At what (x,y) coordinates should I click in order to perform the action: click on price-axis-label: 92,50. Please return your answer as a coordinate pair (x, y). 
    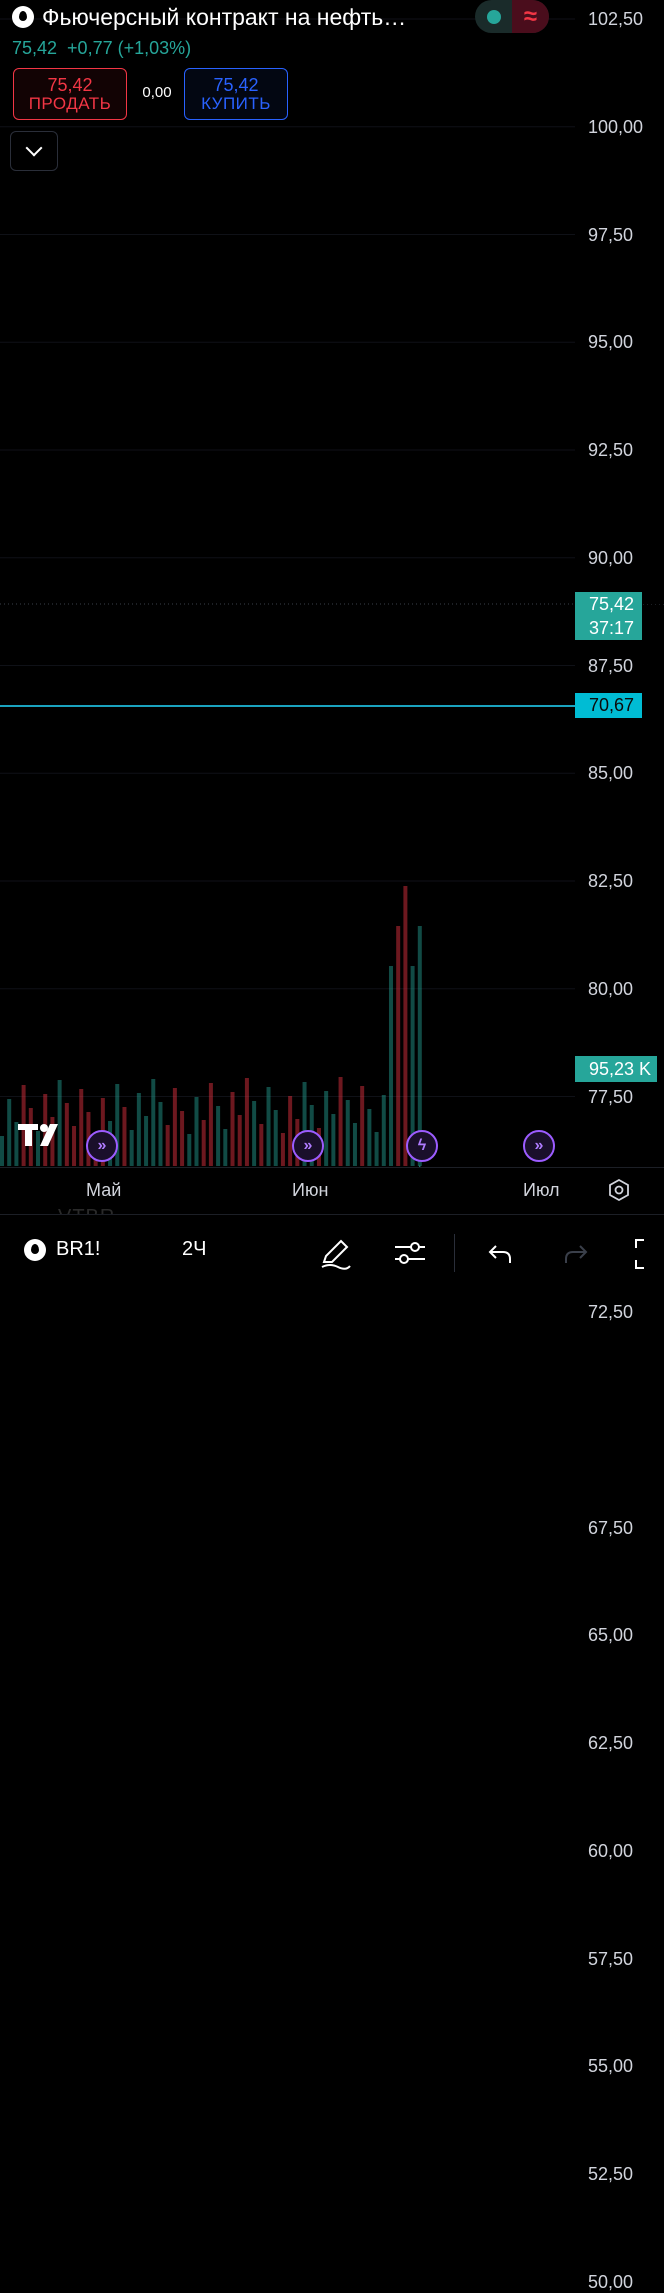
    Looking at the image, I should click on (611, 450).